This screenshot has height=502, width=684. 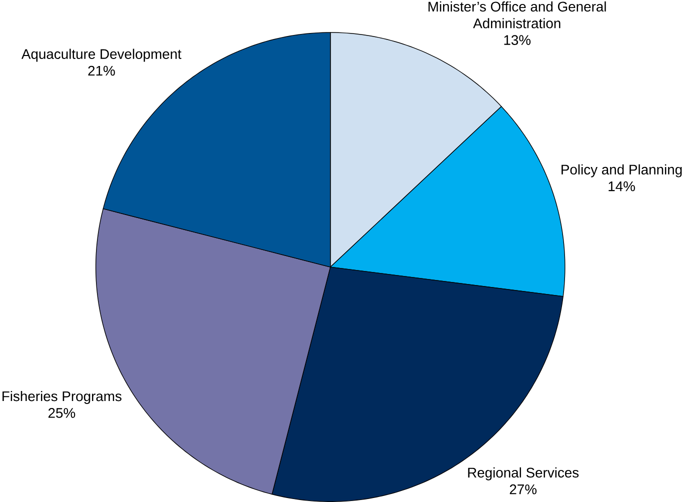 I want to click on data-label: 13%, so click(x=517, y=40).